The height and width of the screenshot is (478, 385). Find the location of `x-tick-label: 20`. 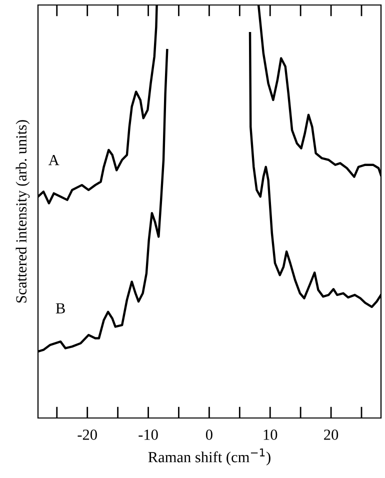

x-tick-label: 20 is located at coordinates (331, 435).